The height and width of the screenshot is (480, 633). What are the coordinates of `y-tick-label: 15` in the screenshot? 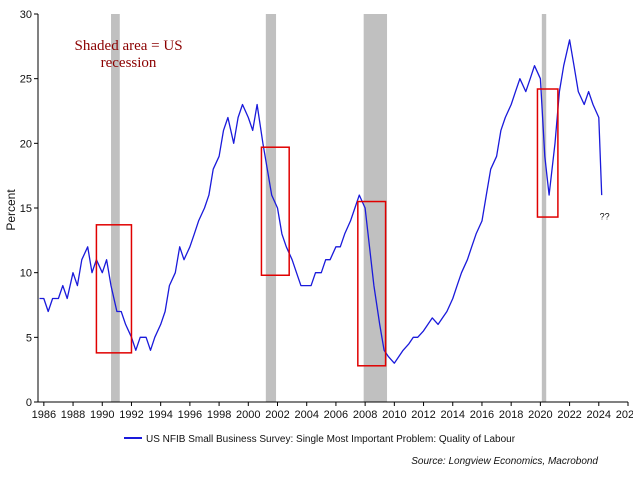 It's located at (26, 209).